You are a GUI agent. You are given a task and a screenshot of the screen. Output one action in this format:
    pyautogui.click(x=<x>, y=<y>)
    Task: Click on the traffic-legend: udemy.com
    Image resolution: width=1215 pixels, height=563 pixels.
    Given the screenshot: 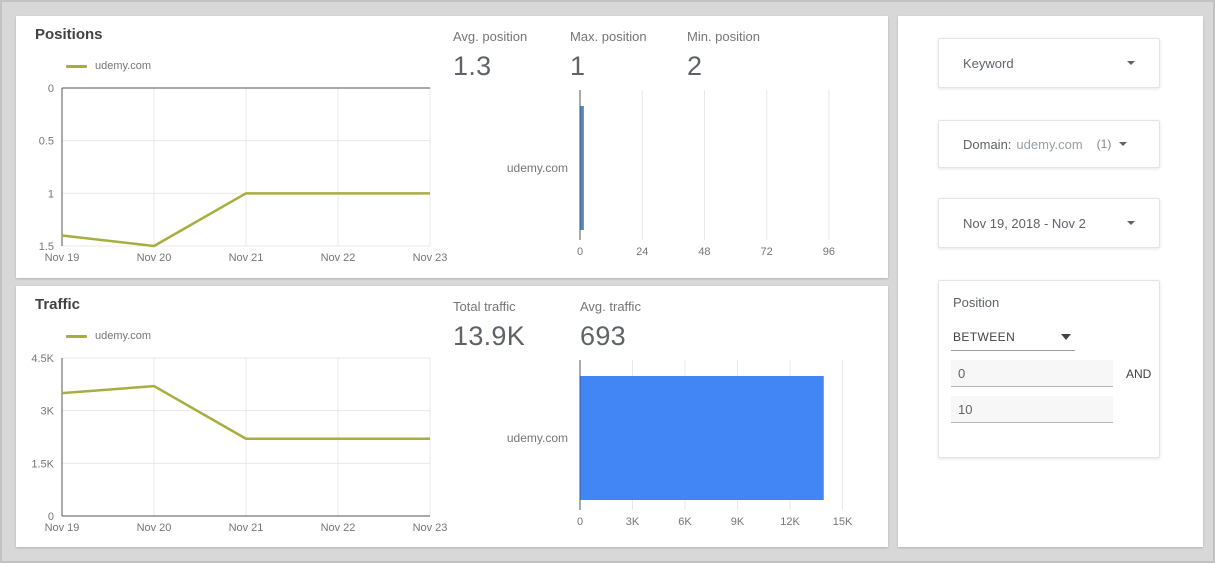 What is the action you would take?
    pyautogui.click(x=108, y=336)
    